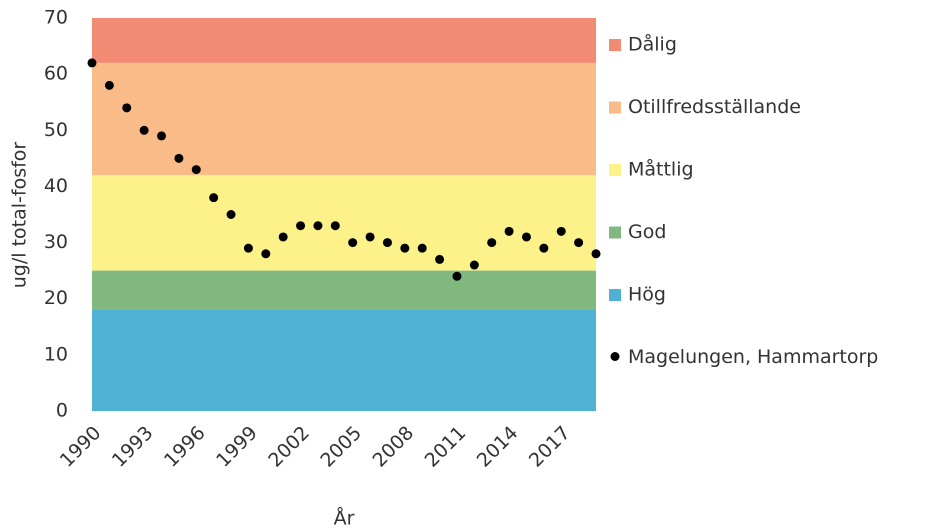  Describe the element at coordinates (714, 107) in the screenshot. I see `legend-label: Otillfredsställande` at that location.